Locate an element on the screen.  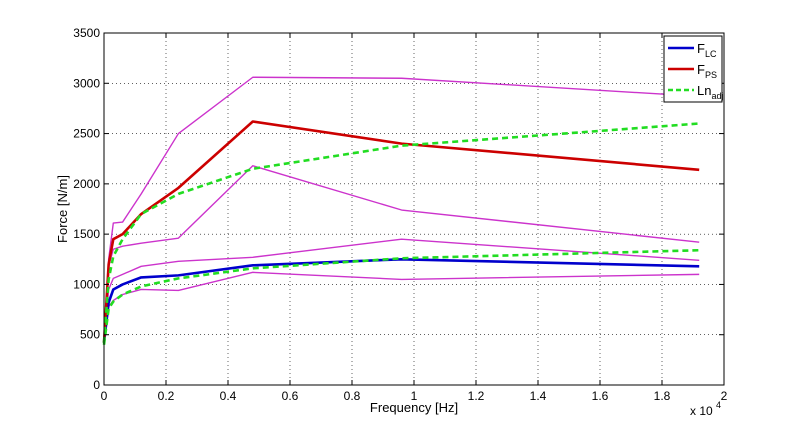
y-tick-label: 1000 is located at coordinates (86, 284).